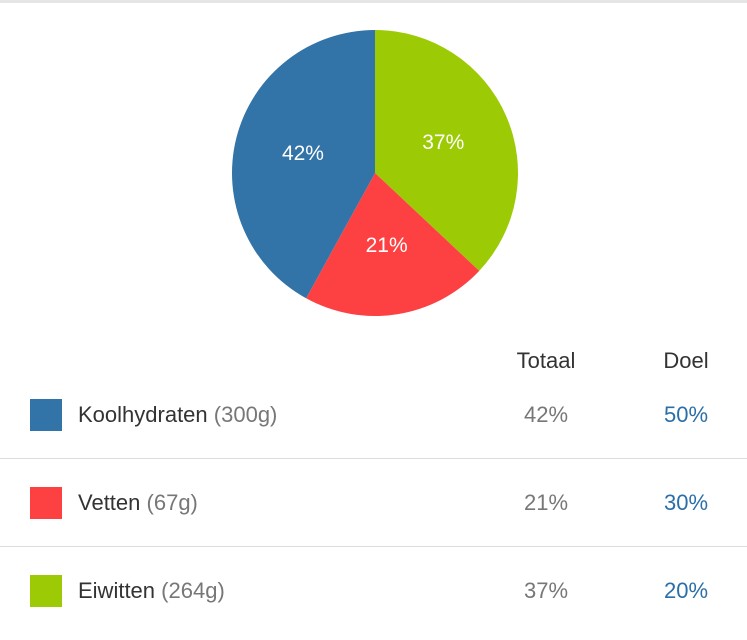  Describe the element at coordinates (546, 590) in the screenshot. I see `macro-totaal: 37%` at that location.